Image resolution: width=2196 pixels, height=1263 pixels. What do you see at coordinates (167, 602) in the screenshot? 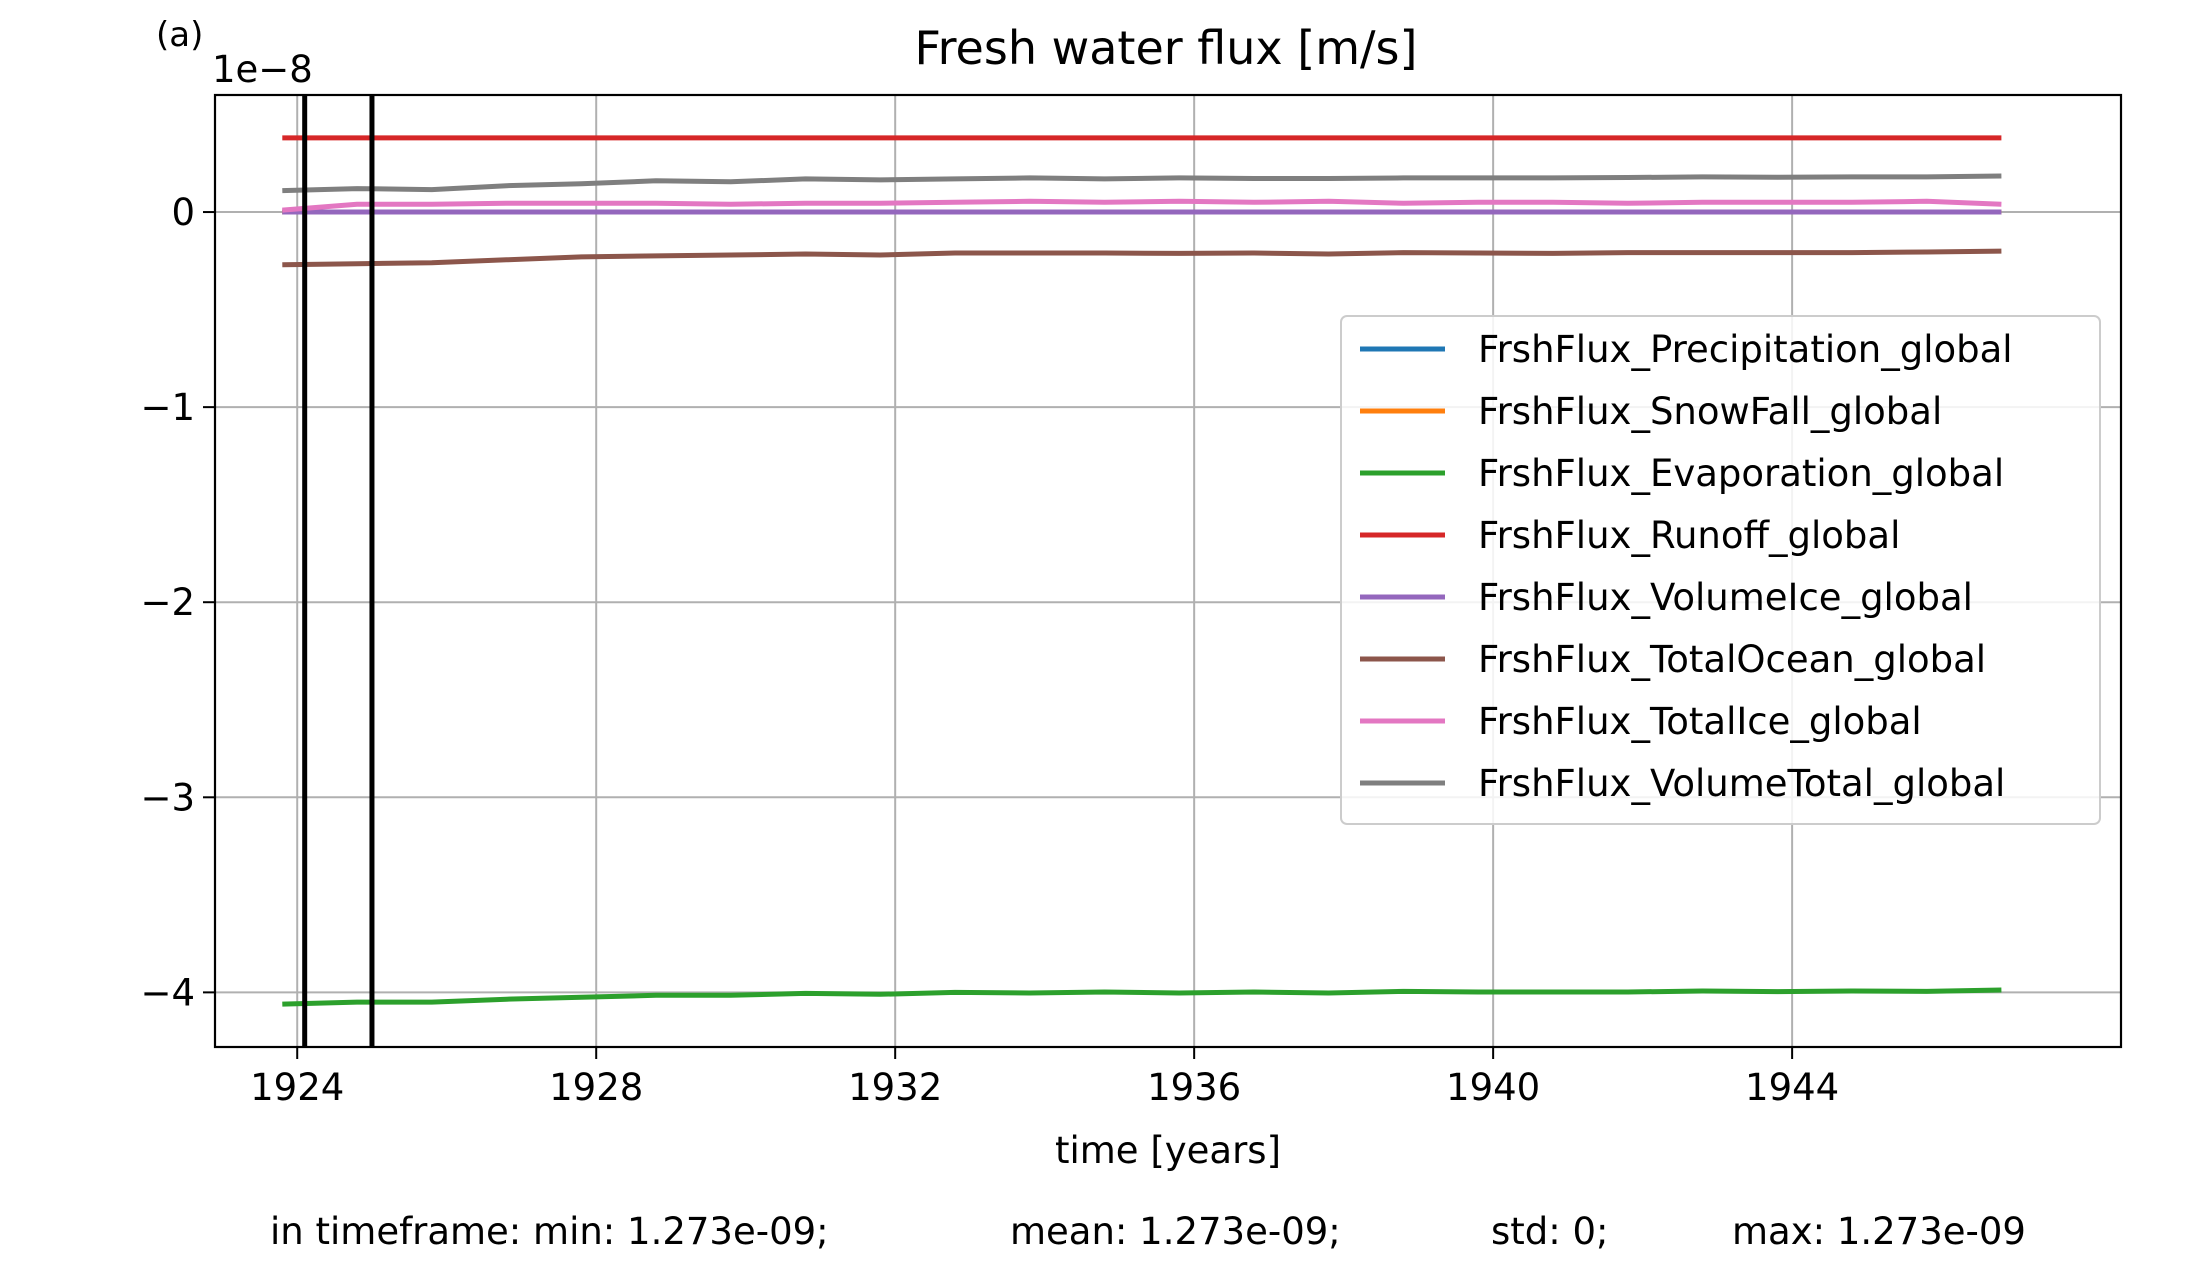
I see `y-tick-label: −2` at bounding box center [167, 602].